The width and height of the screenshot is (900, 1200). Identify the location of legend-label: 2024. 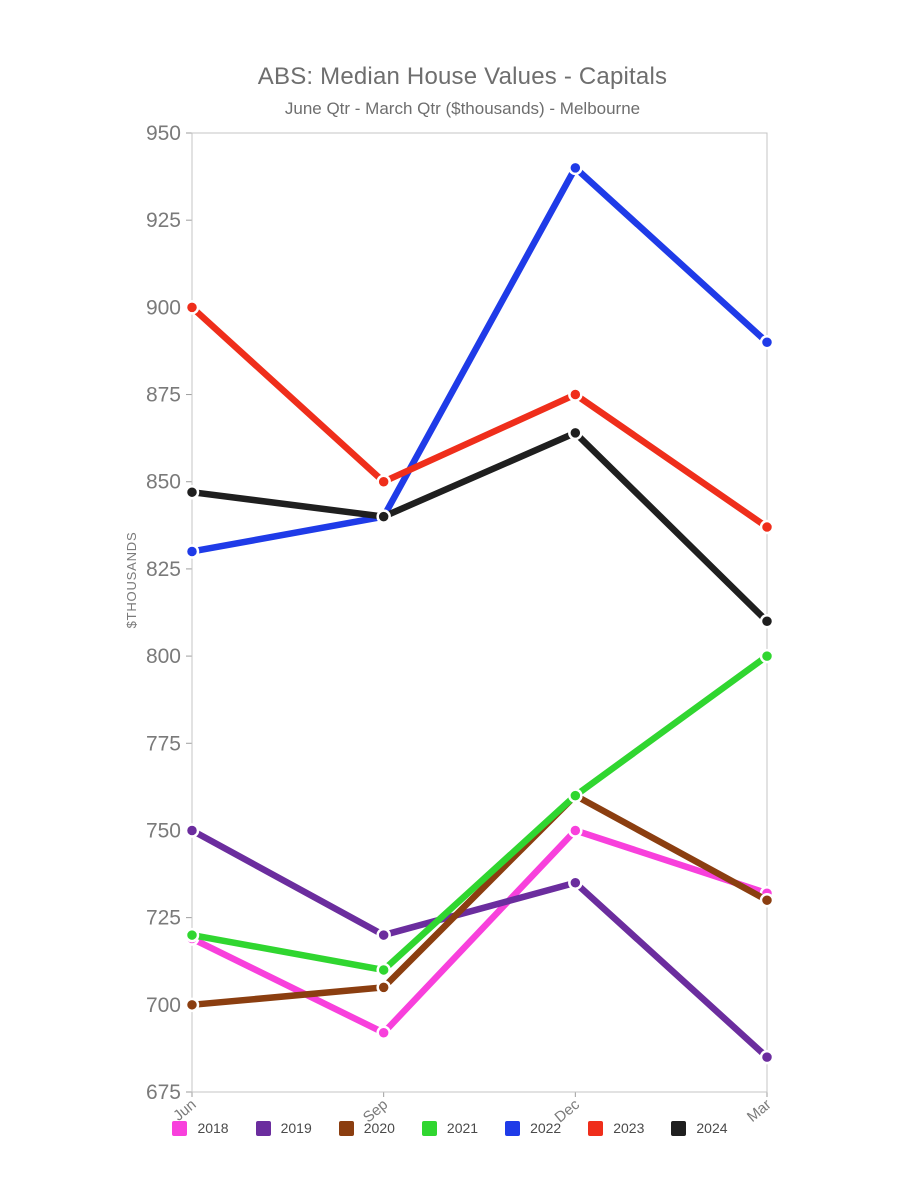
(712, 1128).